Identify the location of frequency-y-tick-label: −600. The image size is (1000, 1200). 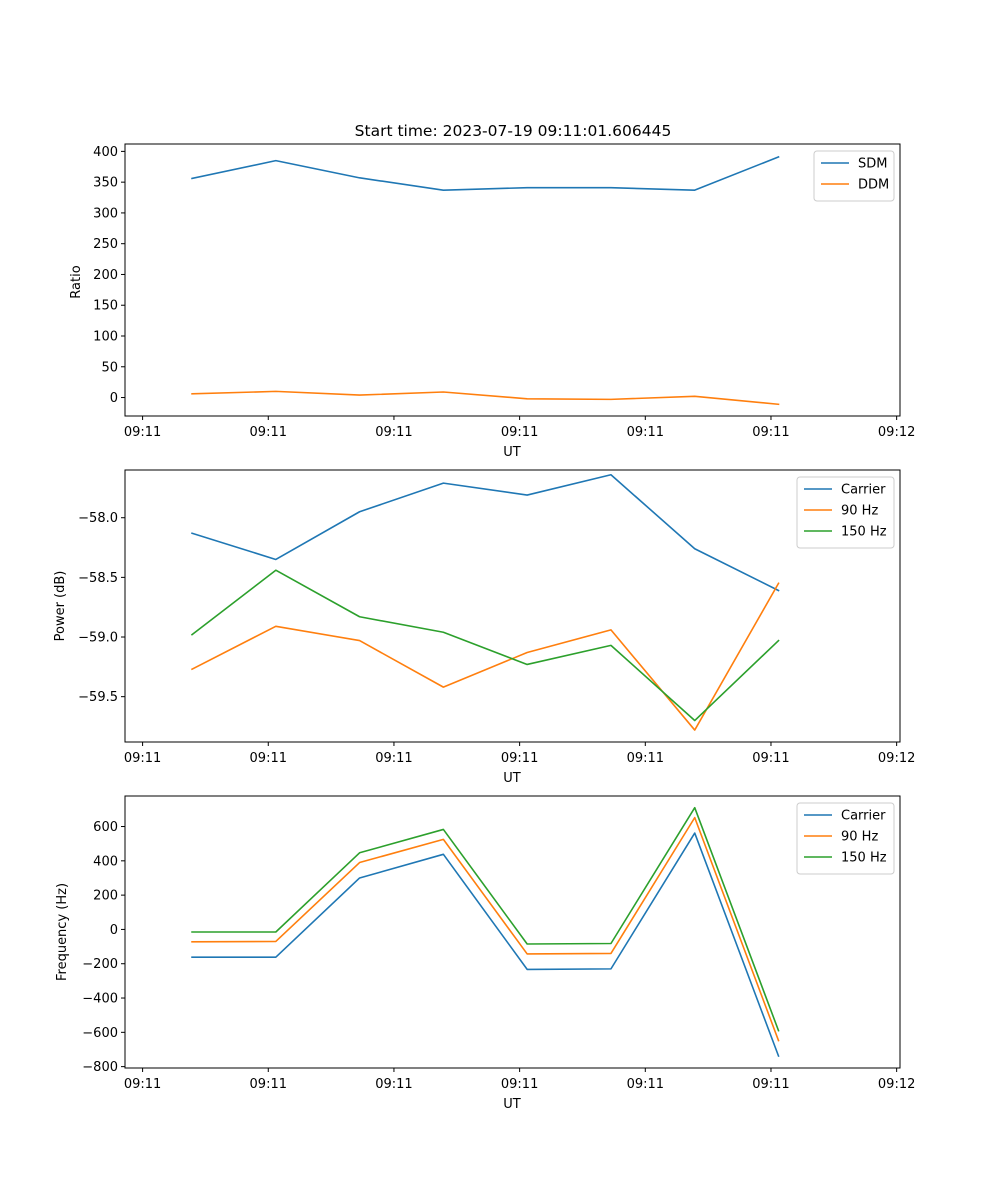
(100, 1033).